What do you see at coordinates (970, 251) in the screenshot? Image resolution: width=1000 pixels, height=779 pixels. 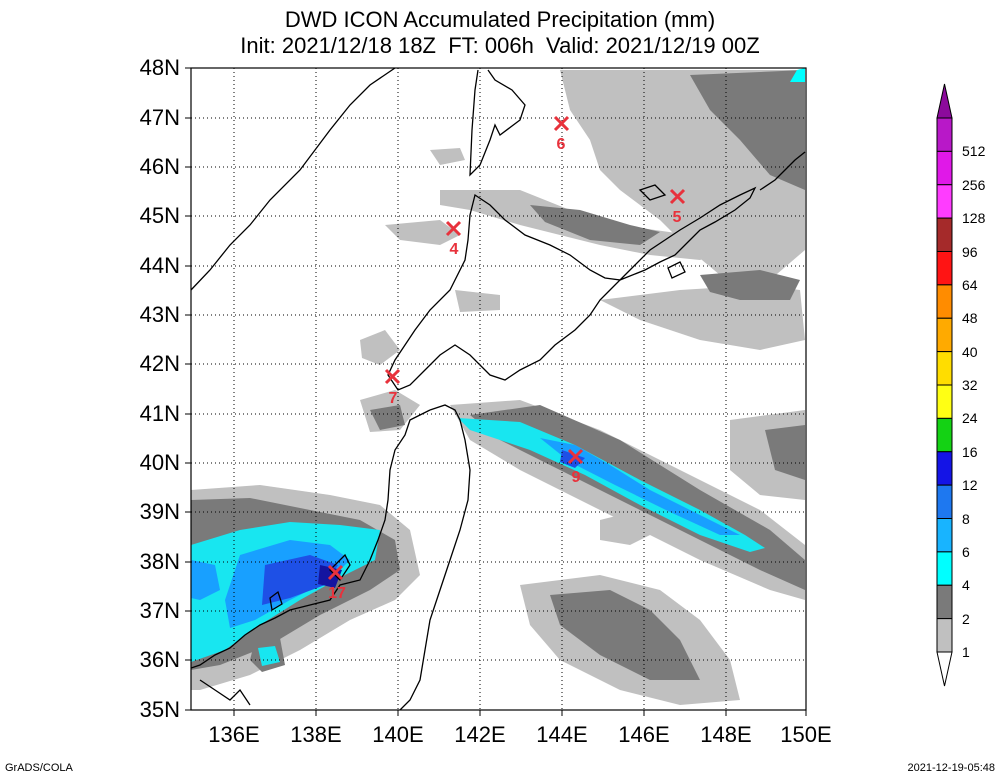 I see `colorbar-level-label: 96` at bounding box center [970, 251].